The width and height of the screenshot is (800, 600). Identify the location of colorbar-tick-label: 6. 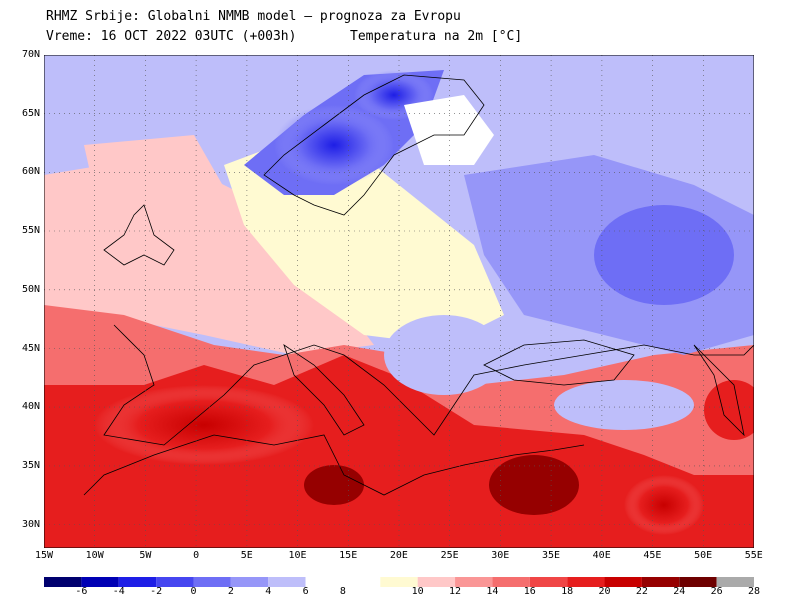
(305, 591).